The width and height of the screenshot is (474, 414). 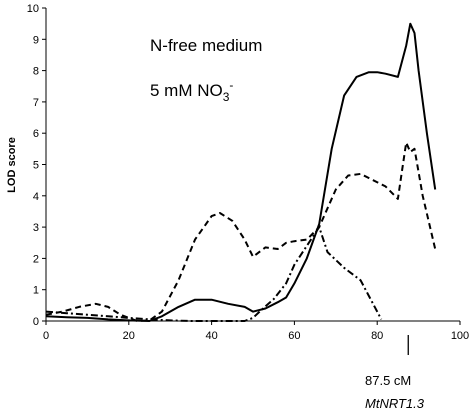 What do you see at coordinates (36, 259) in the screenshot?
I see `y-tick-label-2: 2` at bounding box center [36, 259].